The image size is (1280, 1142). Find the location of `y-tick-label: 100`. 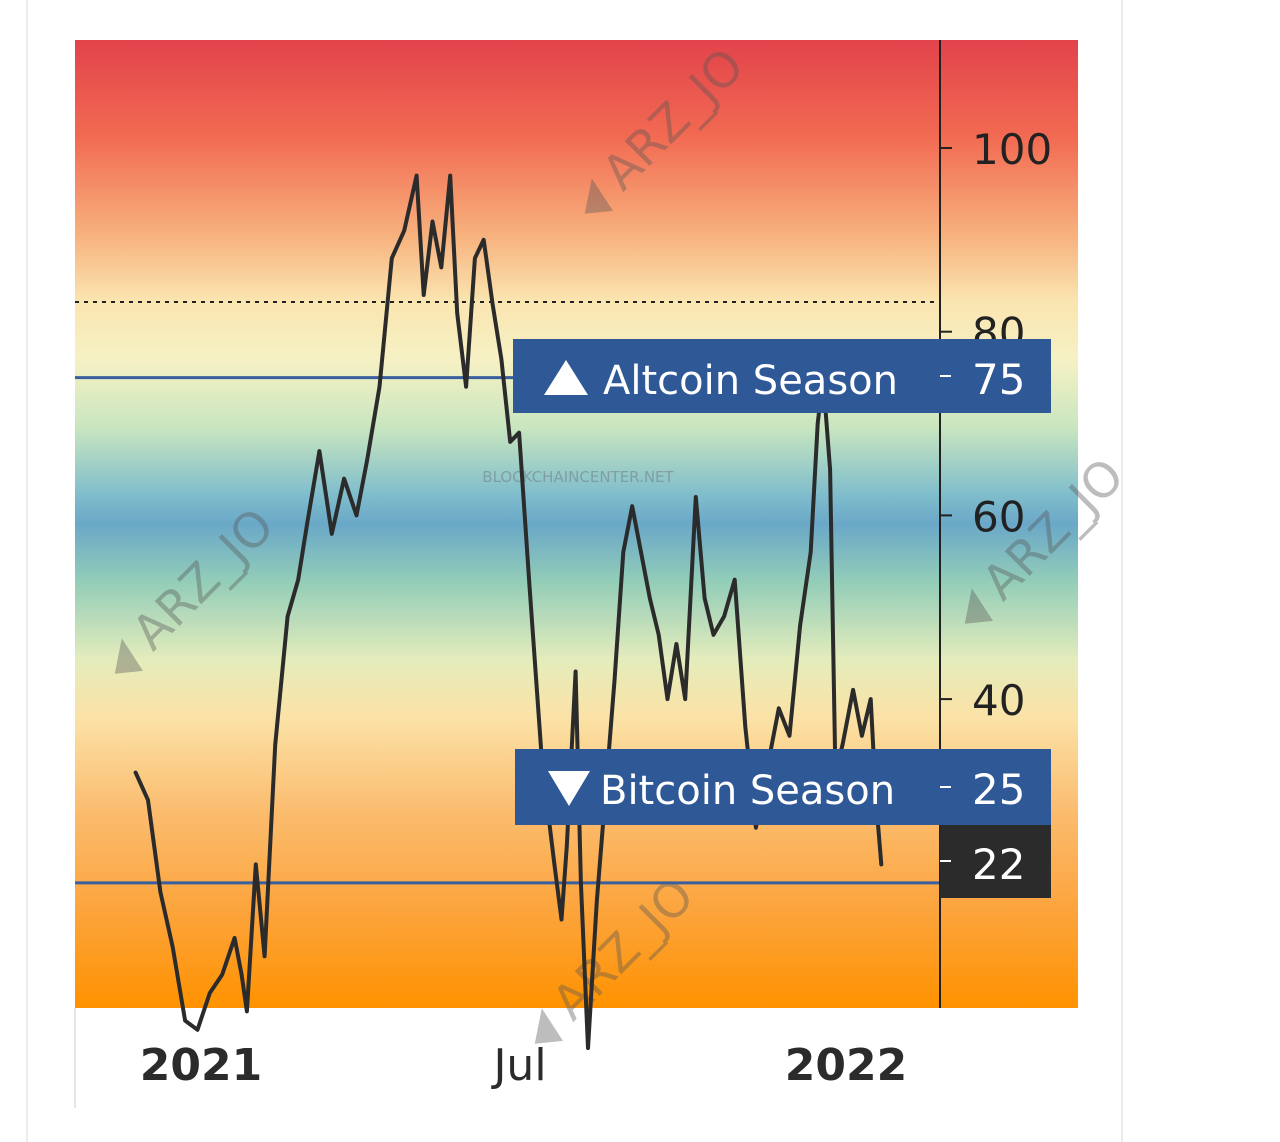

y-tick-label: 100 is located at coordinates (1012, 149).